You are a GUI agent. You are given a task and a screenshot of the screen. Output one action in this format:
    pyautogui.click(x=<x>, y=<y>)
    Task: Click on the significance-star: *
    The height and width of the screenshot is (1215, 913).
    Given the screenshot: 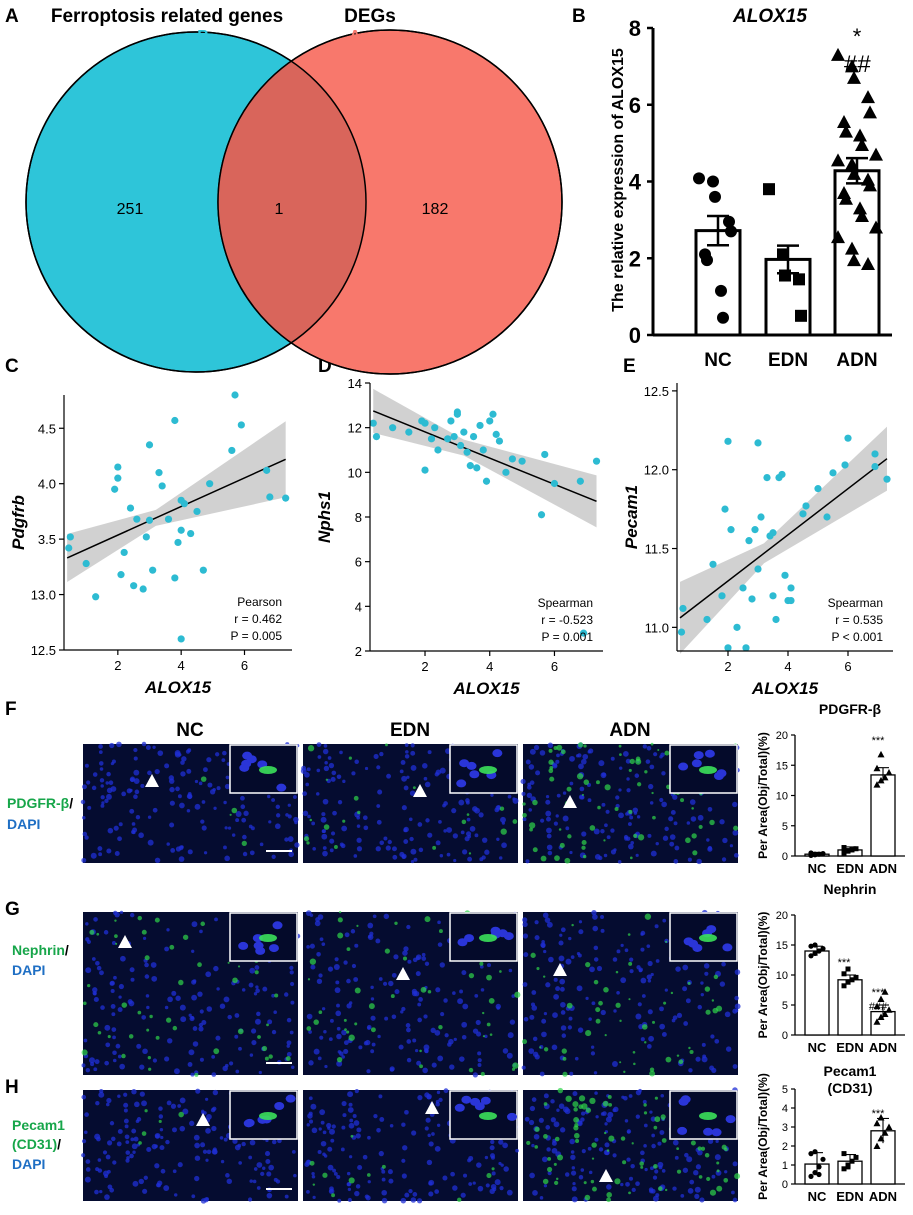 What is the action you would take?
    pyautogui.click(x=857, y=36)
    